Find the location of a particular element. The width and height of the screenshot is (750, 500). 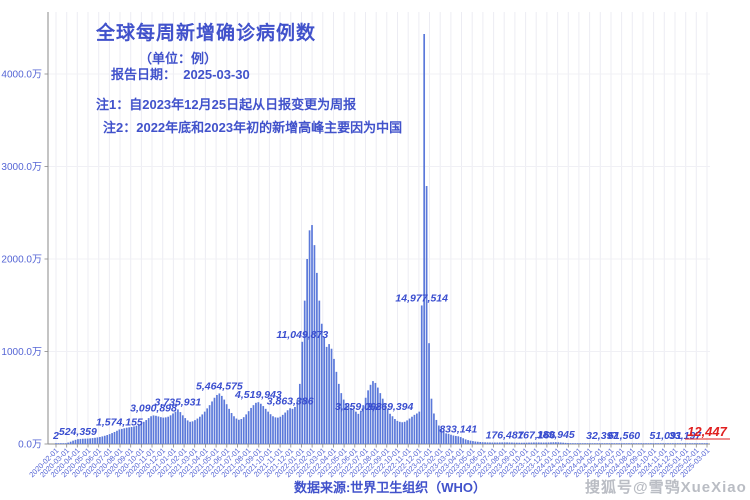

data-label: 3,863,386 is located at coordinates (290, 401).